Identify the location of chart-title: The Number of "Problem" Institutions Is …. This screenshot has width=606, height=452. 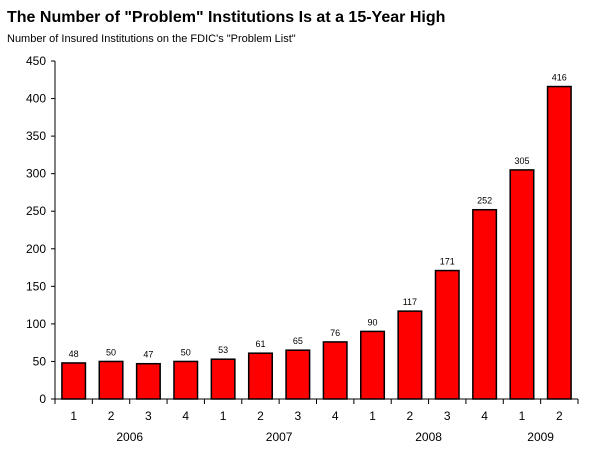
(226, 17).